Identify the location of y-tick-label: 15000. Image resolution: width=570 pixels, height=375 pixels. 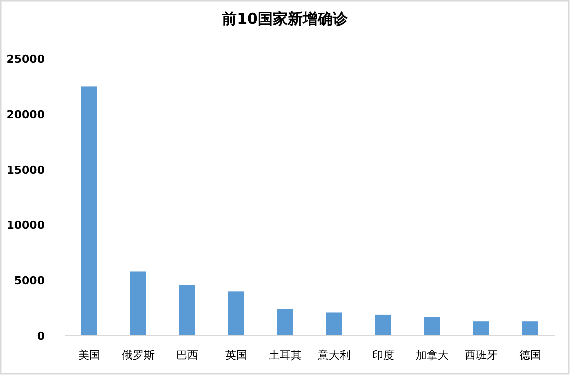
(26, 170).